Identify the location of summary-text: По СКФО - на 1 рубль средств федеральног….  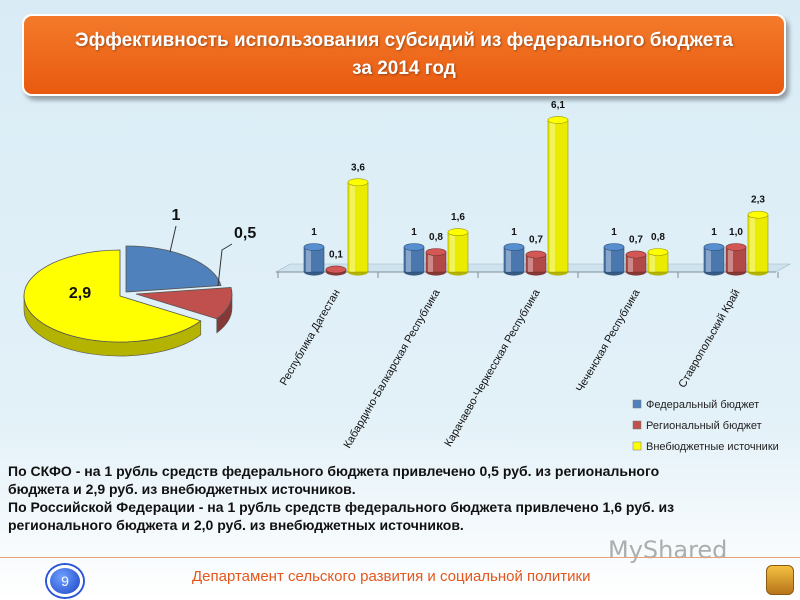
(398, 498).